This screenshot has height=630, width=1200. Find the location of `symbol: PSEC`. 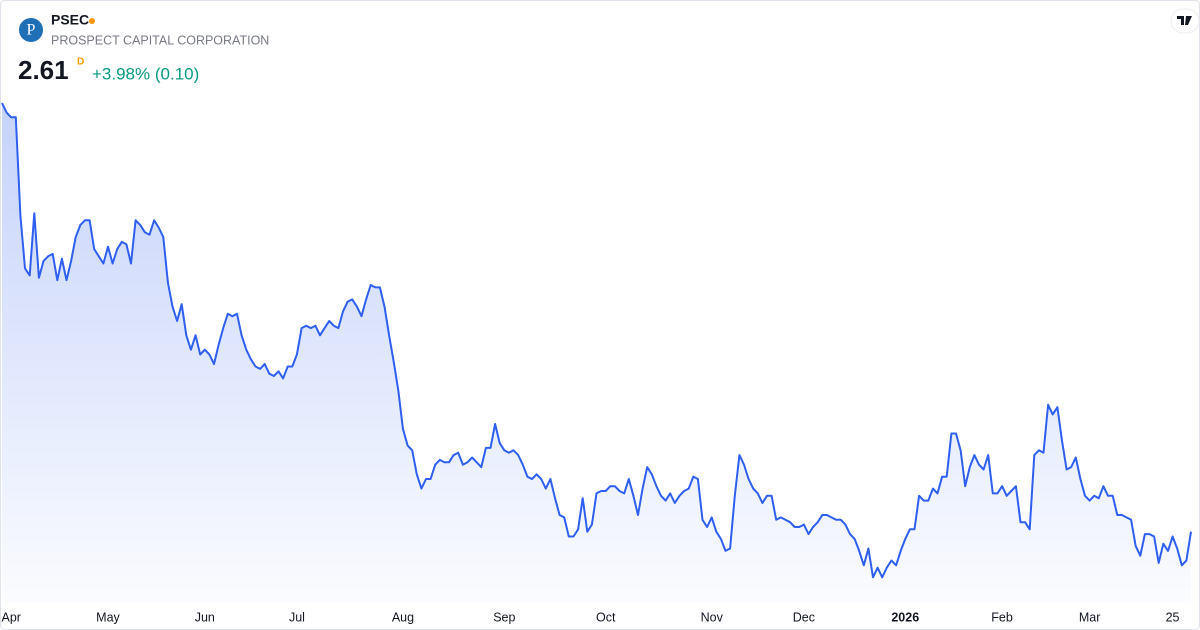

symbol: PSEC is located at coordinates (70, 20).